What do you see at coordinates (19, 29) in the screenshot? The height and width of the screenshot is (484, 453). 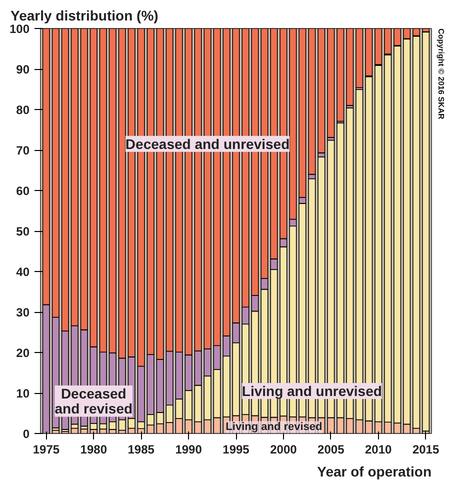 I see `y-tick-label: 100` at bounding box center [19, 29].